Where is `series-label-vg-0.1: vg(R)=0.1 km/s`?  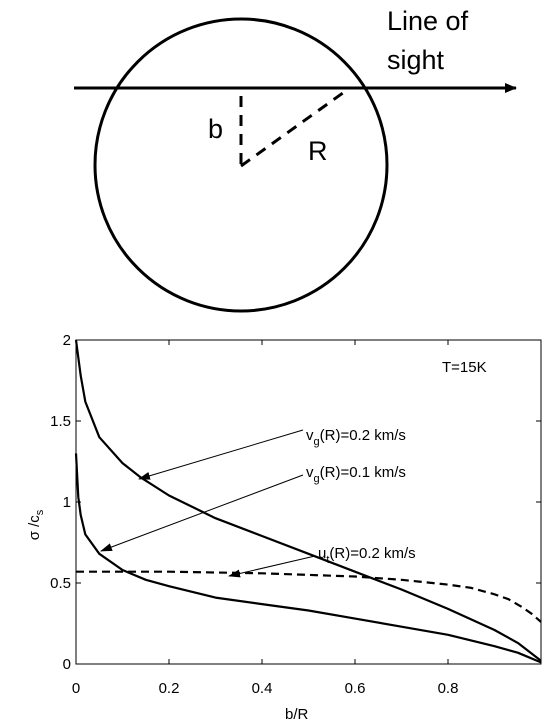 series-label-vg-0.1: vg(R)=0.1 km/s is located at coordinates (253, 508).